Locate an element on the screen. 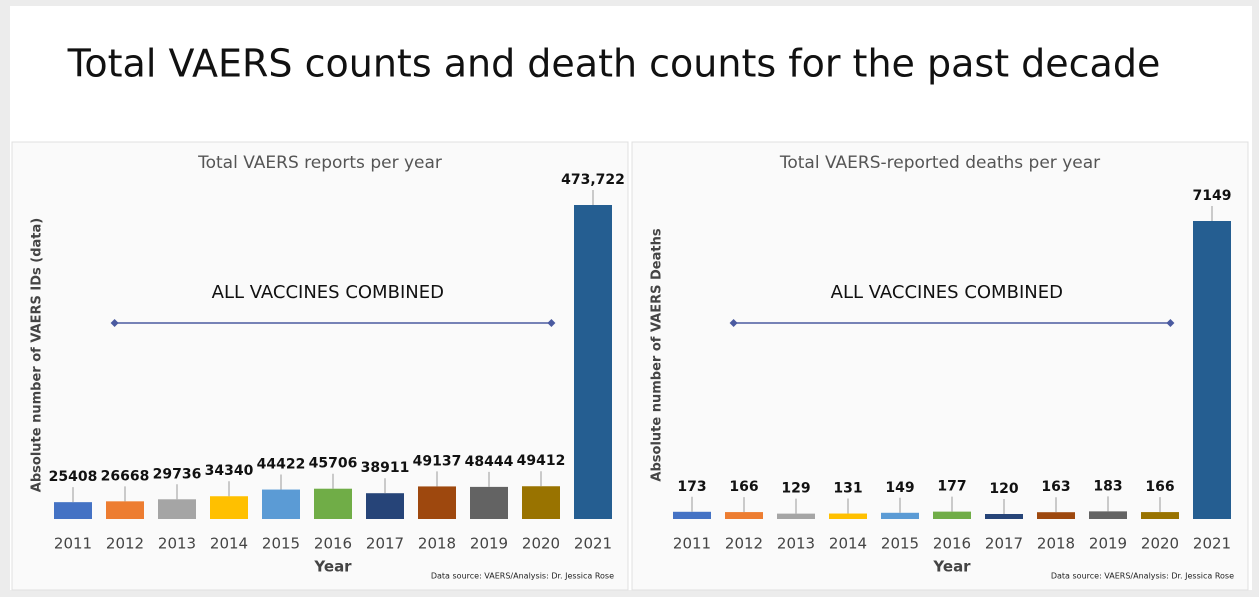  data-label: 49412 is located at coordinates (541, 461).